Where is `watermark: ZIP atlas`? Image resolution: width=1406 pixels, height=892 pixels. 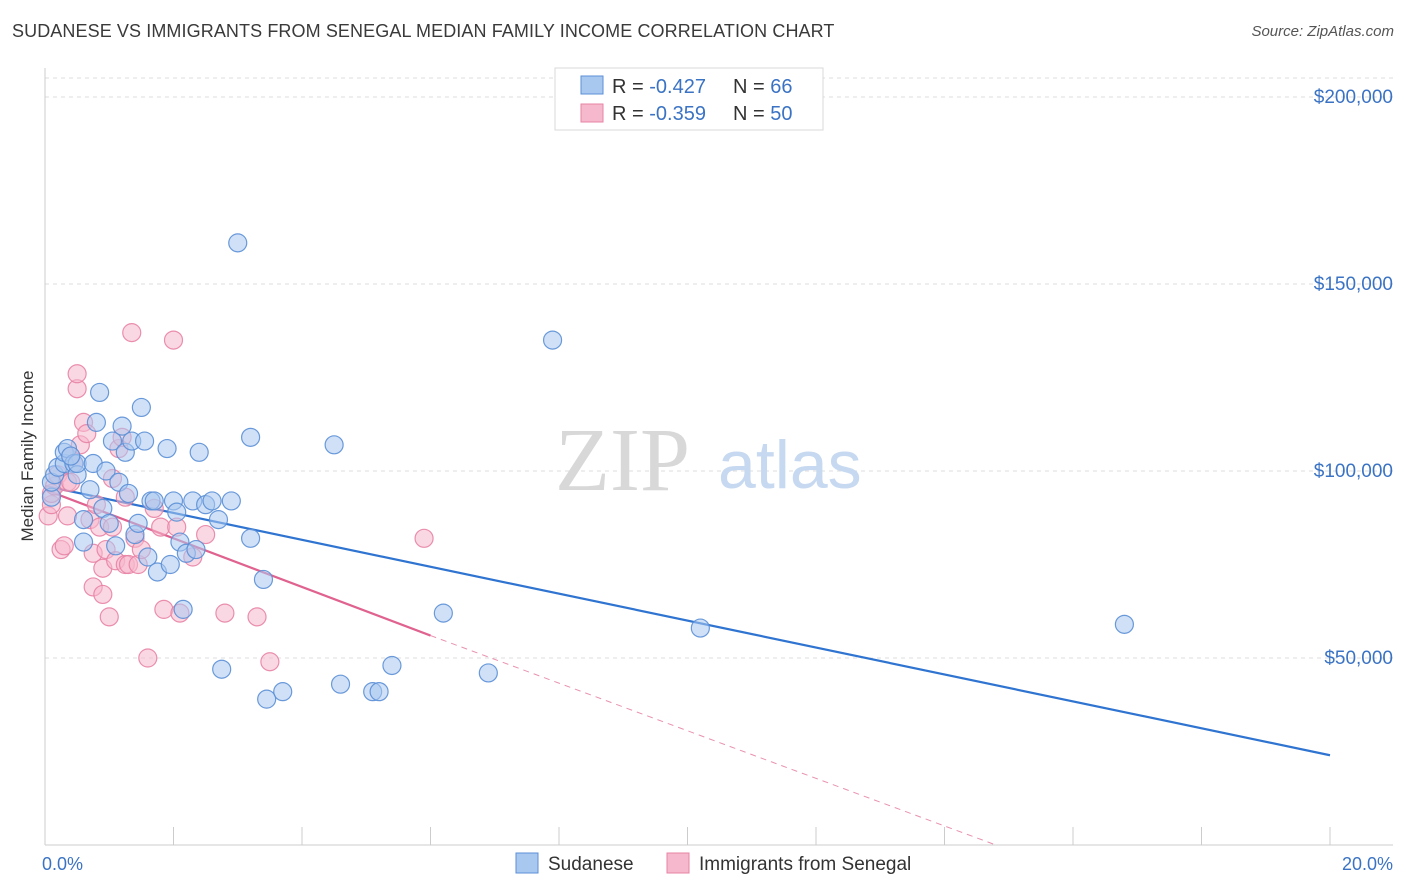
watermark: ZIP atlas is located at coordinates (708, 460).